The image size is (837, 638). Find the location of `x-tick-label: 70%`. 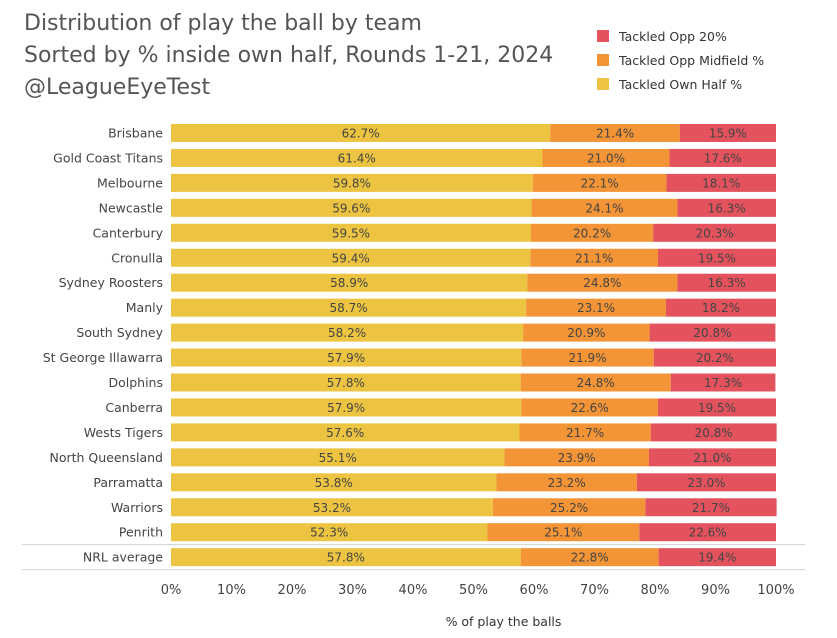

x-tick-label: 70% is located at coordinates (594, 590).